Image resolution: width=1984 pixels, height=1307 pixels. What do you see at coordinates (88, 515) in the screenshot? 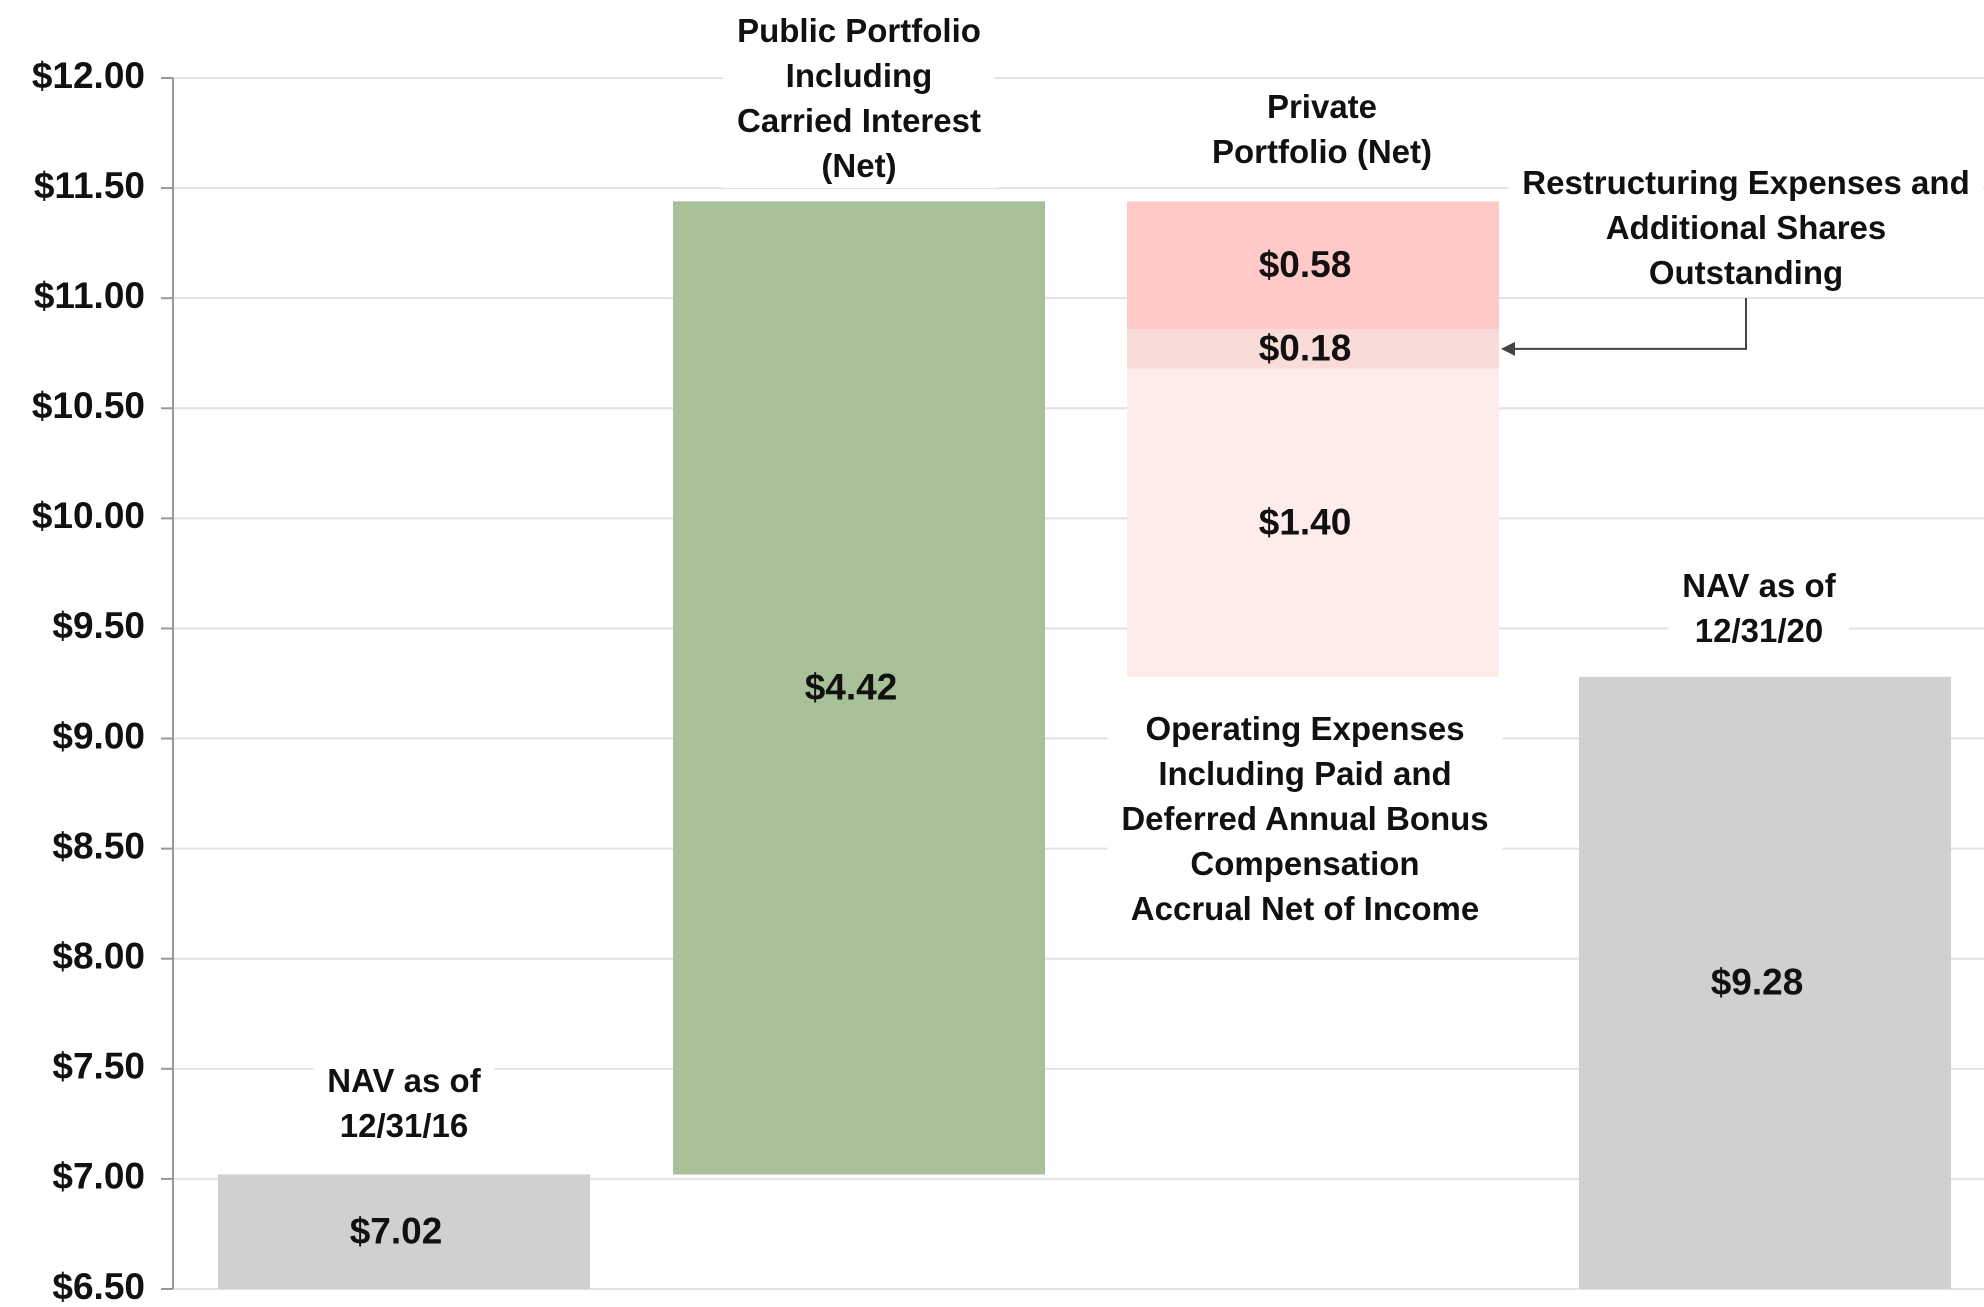
I see `y-tick-label: $10.00` at bounding box center [88, 515].